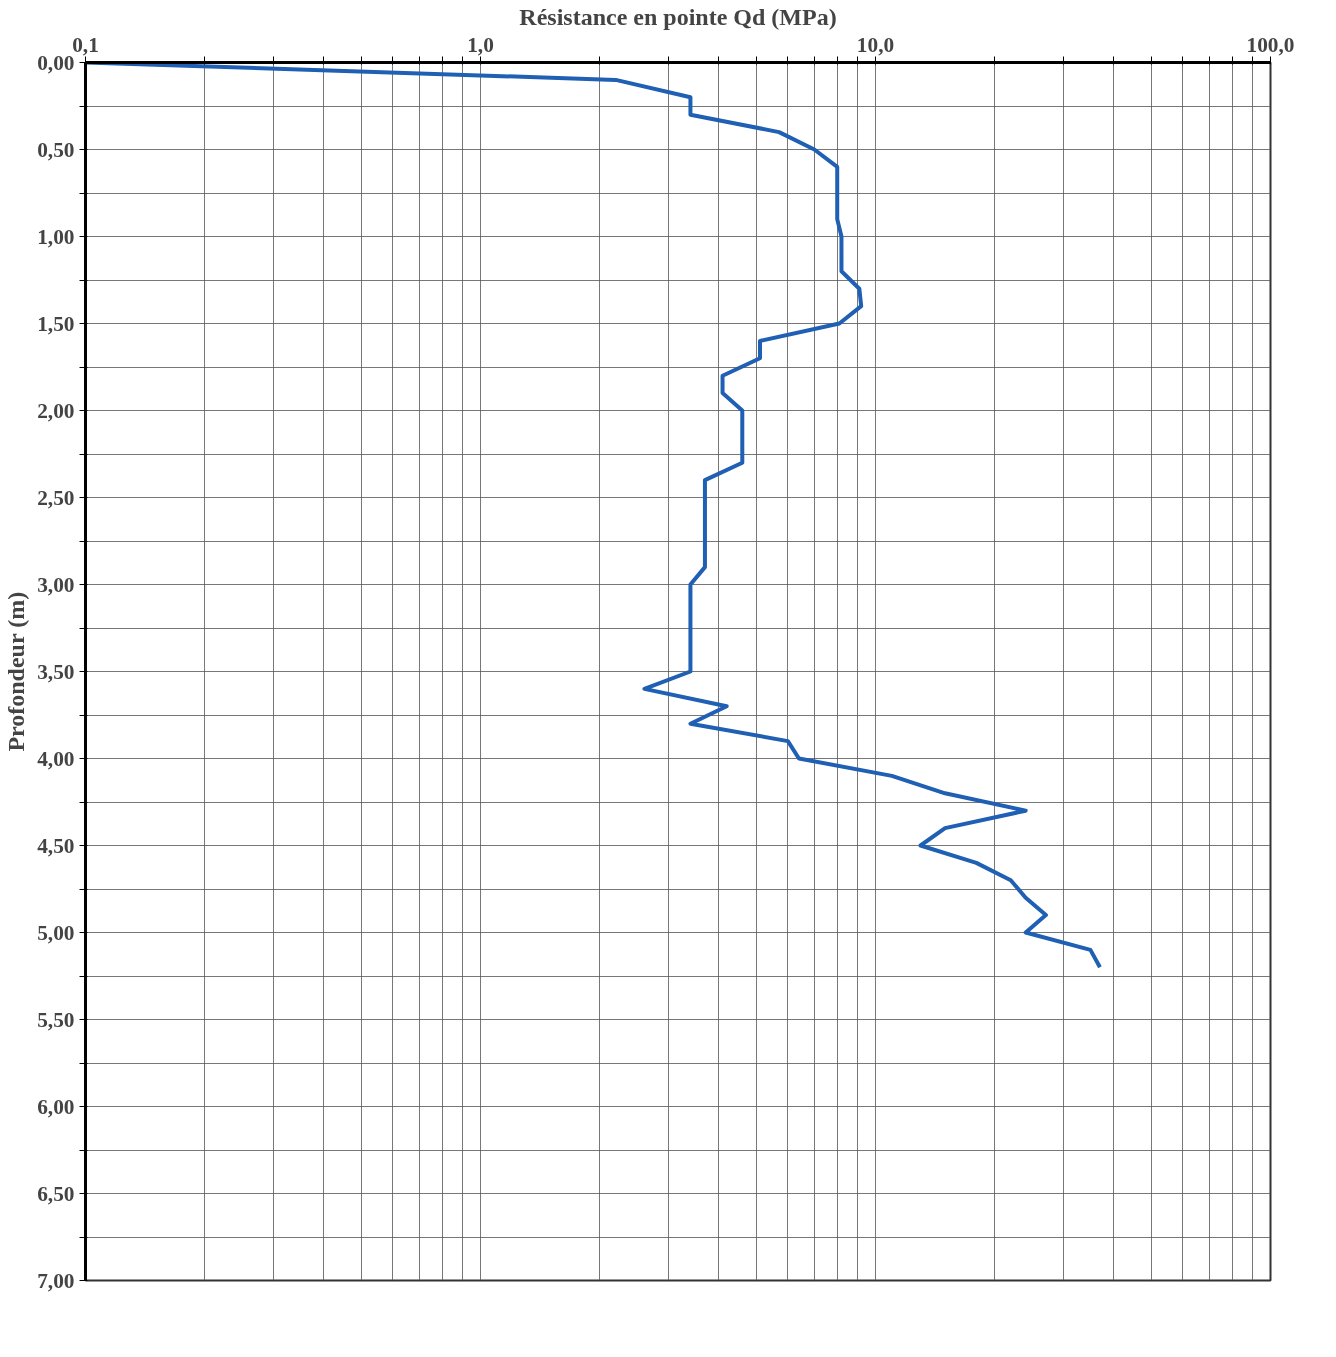 The height and width of the screenshot is (1357, 1336). I want to click on y-tick-label: 4,00, so click(56, 758).